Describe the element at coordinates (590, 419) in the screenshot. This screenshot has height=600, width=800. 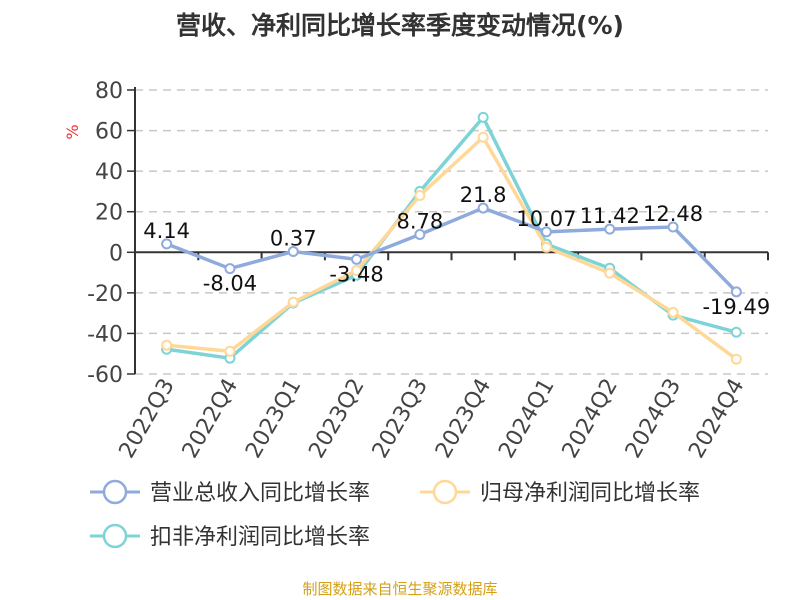
I see `x-tick-label: 2024Q2` at that location.